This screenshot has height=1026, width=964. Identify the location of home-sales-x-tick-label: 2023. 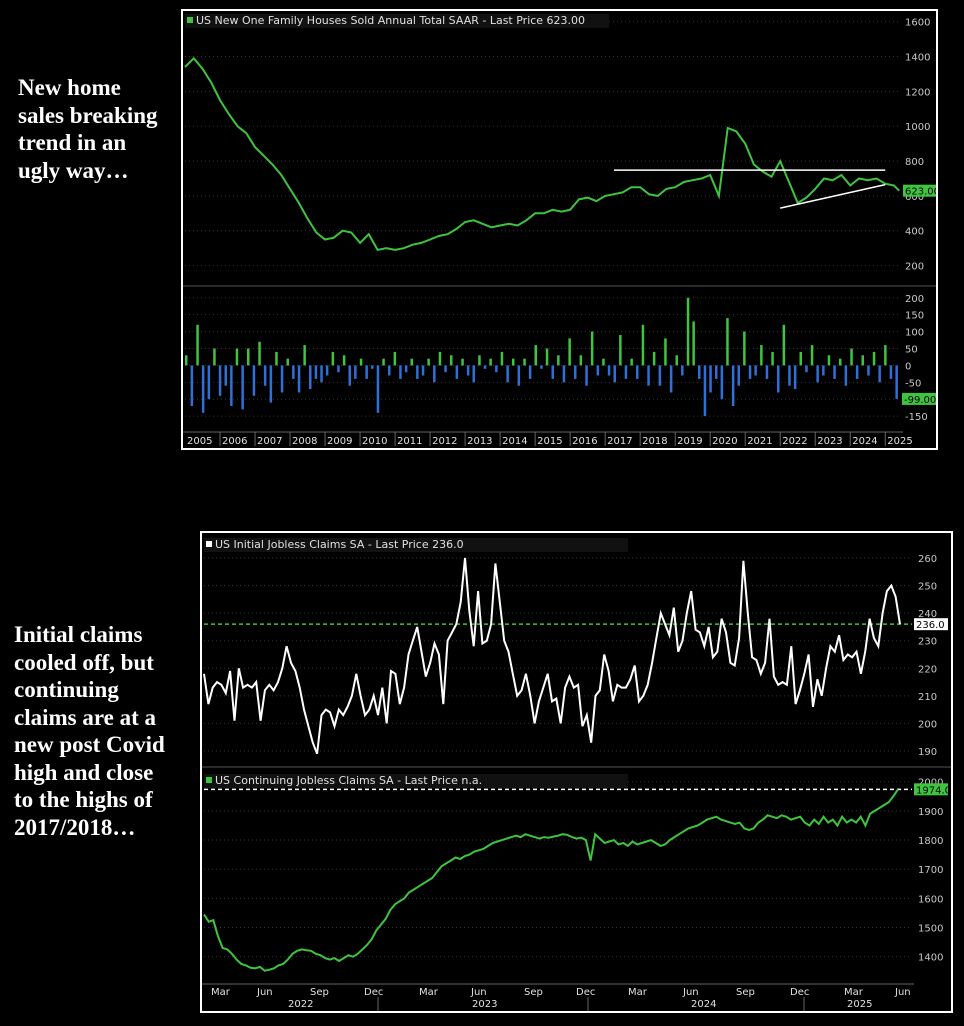
(829, 441).